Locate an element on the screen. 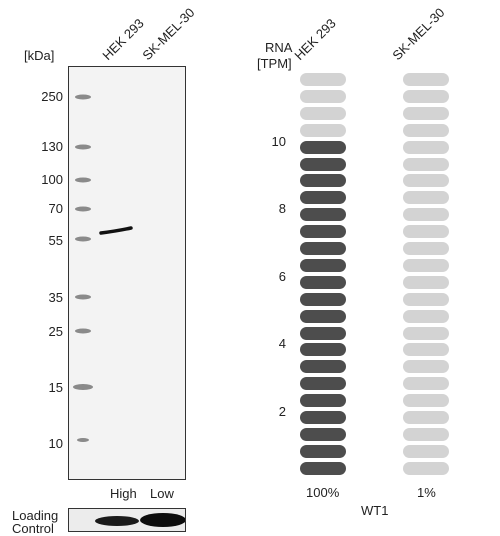  loading-band-hek293 is located at coordinates (117, 521).